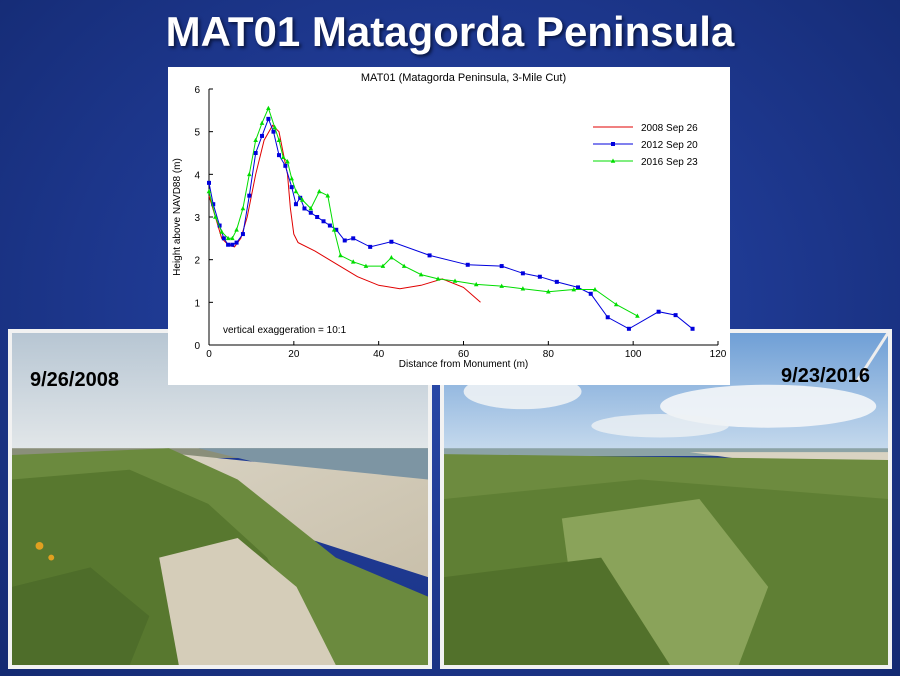 This screenshot has width=900, height=676. Describe the element at coordinates (633, 354) in the screenshot. I see `x-tick-label: 100` at that location.